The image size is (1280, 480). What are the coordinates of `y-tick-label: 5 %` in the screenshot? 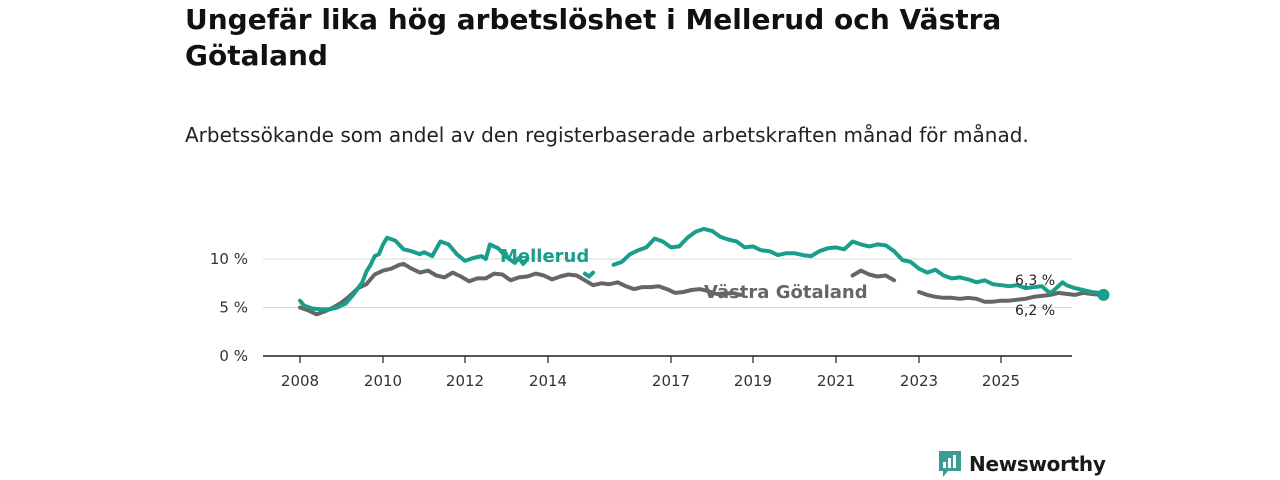 It's located at (233, 308).